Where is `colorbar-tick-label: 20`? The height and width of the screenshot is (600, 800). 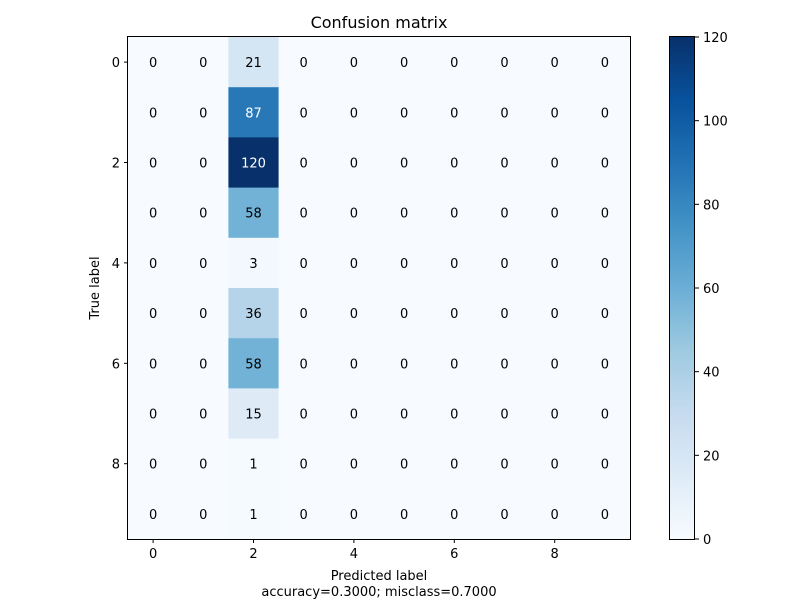 colorbar-tick-label: 20 is located at coordinates (711, 456).